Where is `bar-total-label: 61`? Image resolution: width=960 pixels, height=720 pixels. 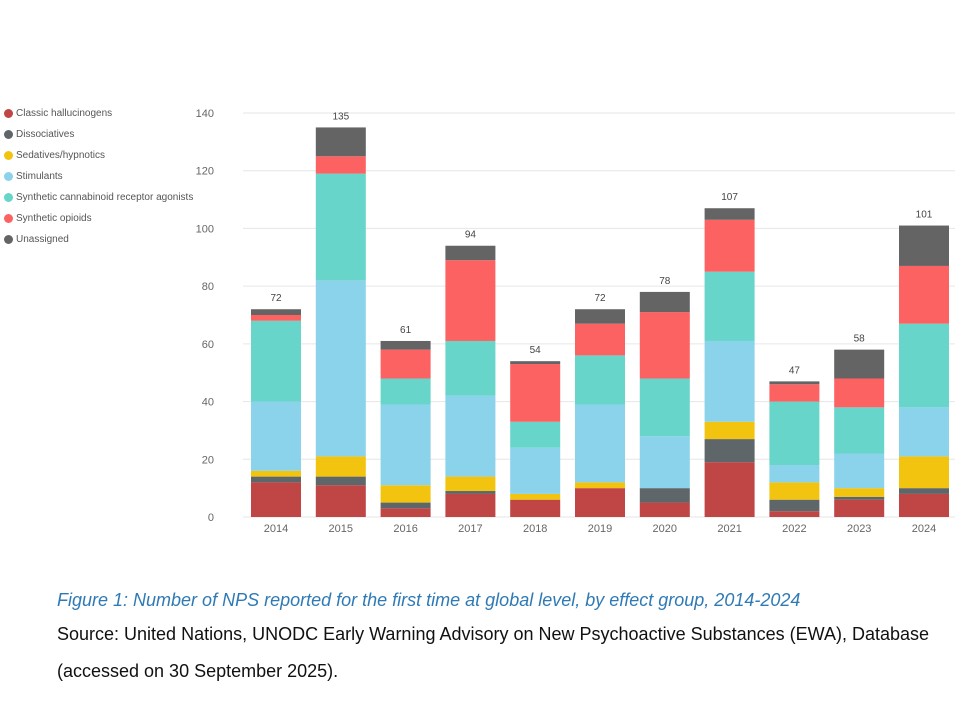 bar-total-label: 61 is located at coordinates (406, 330).